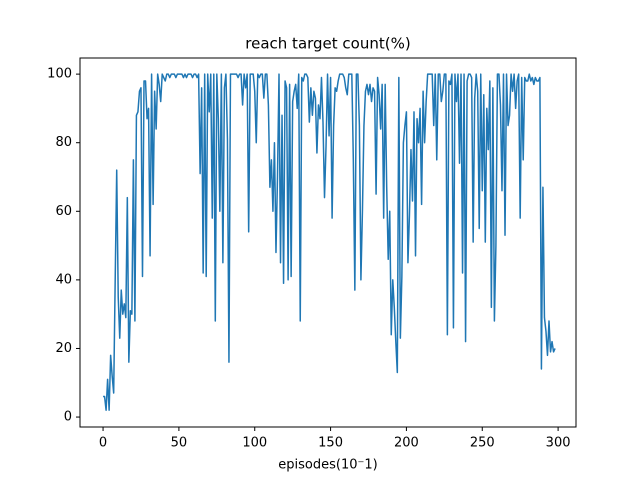 This screenshot has height=484, width=640. Describe the element at coordinates (68, 417) in the screenshot. I see `y-tick-label: 0` at that location.